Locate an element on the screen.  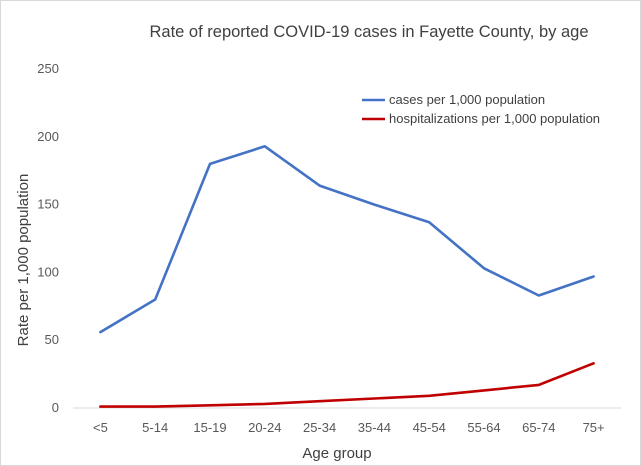
x-tick-label: <5 is located at coordinates (100, 427).